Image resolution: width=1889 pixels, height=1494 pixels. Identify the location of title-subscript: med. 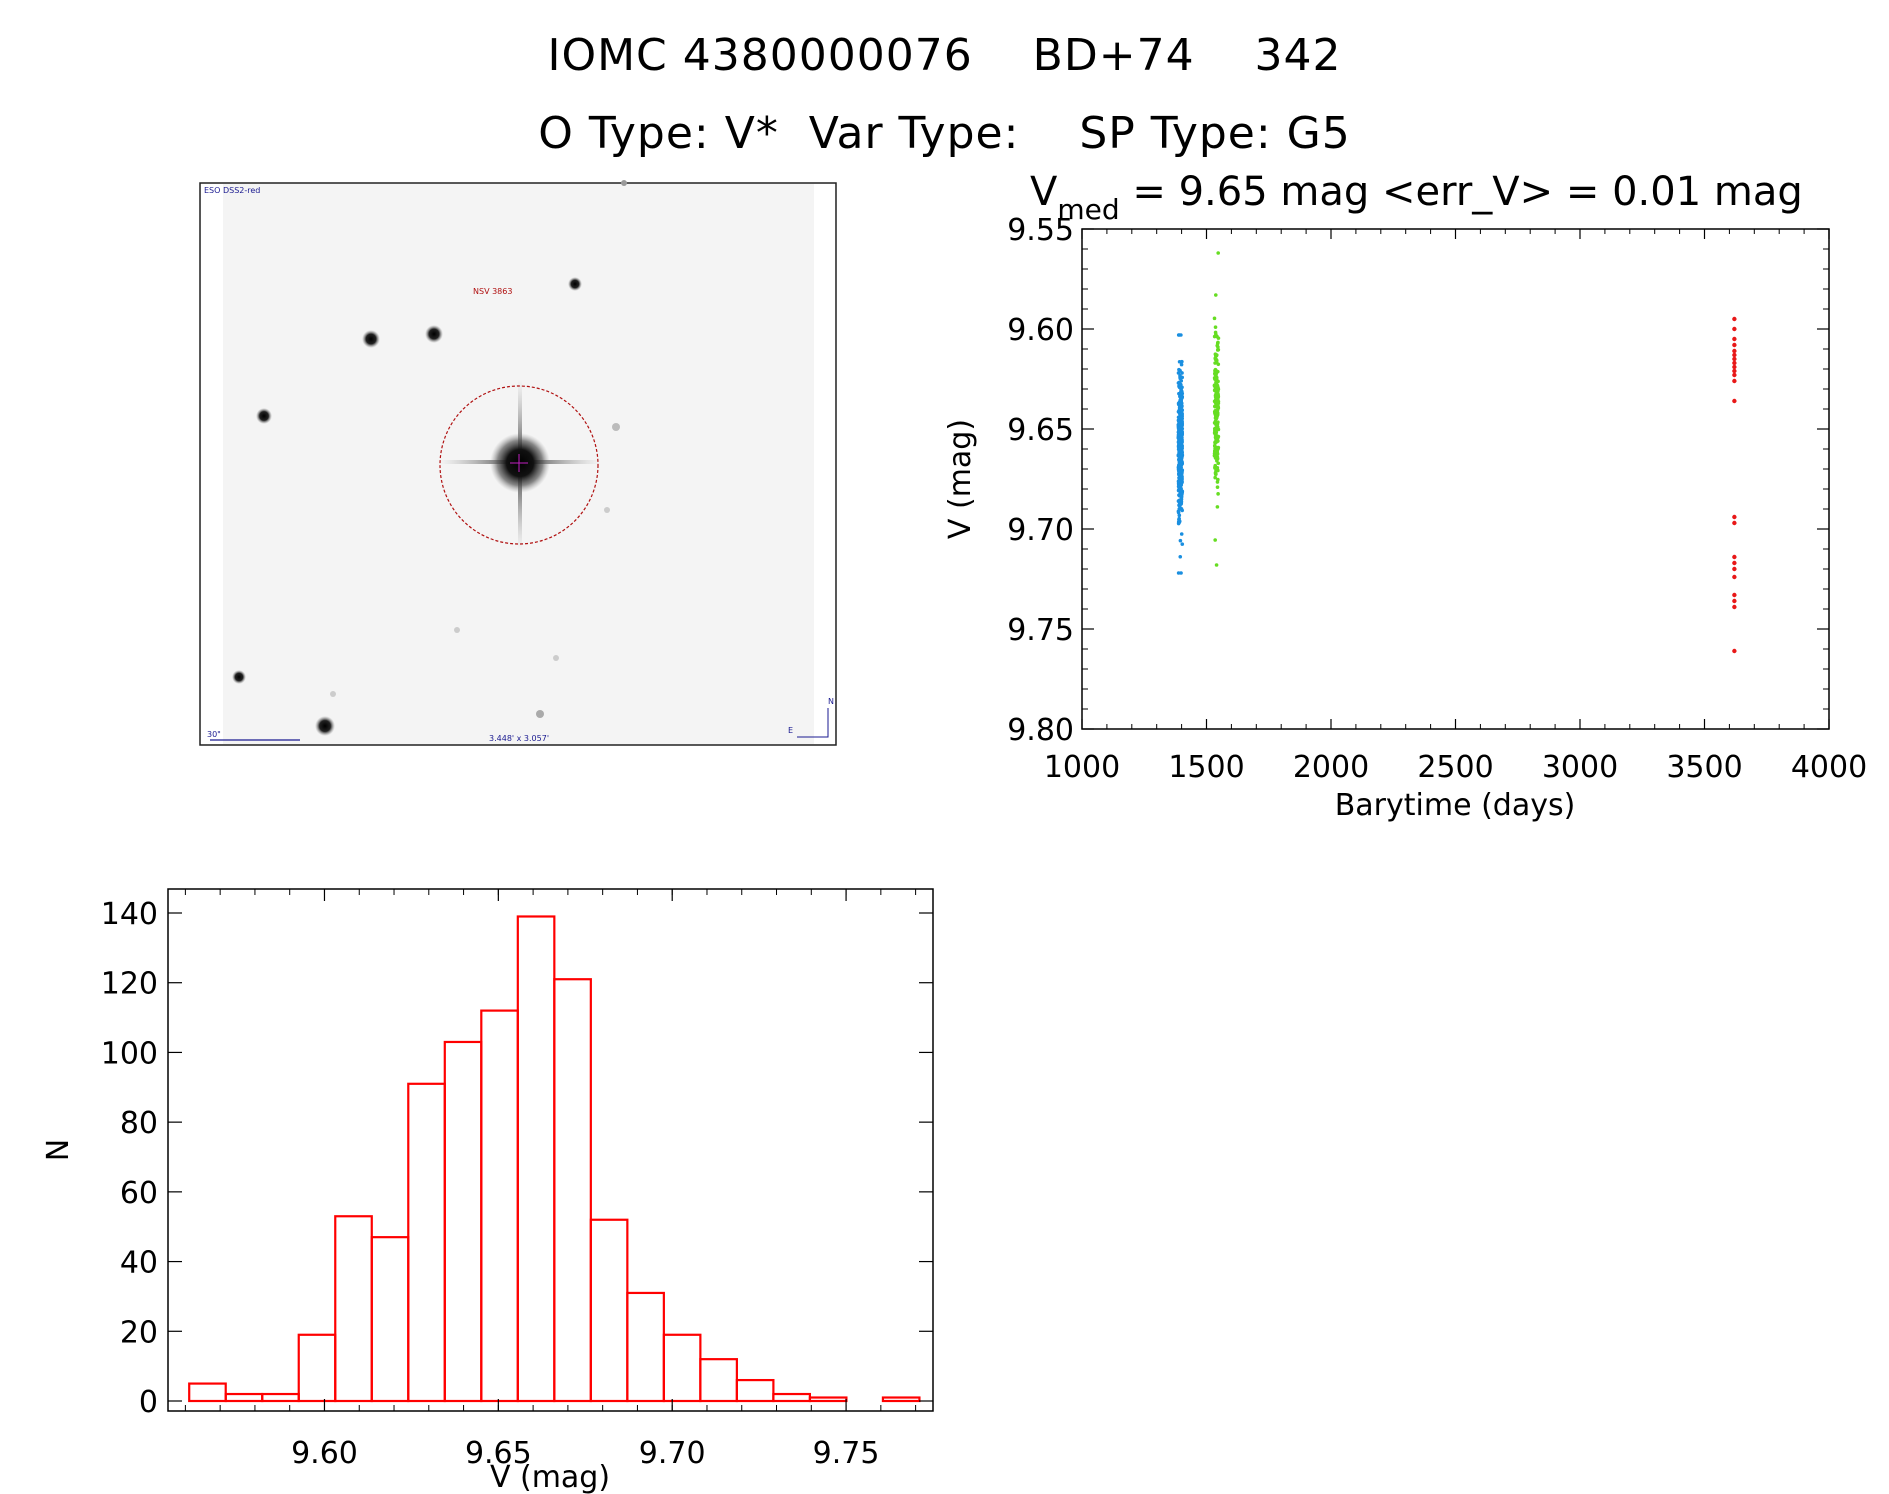
(1088, 209).